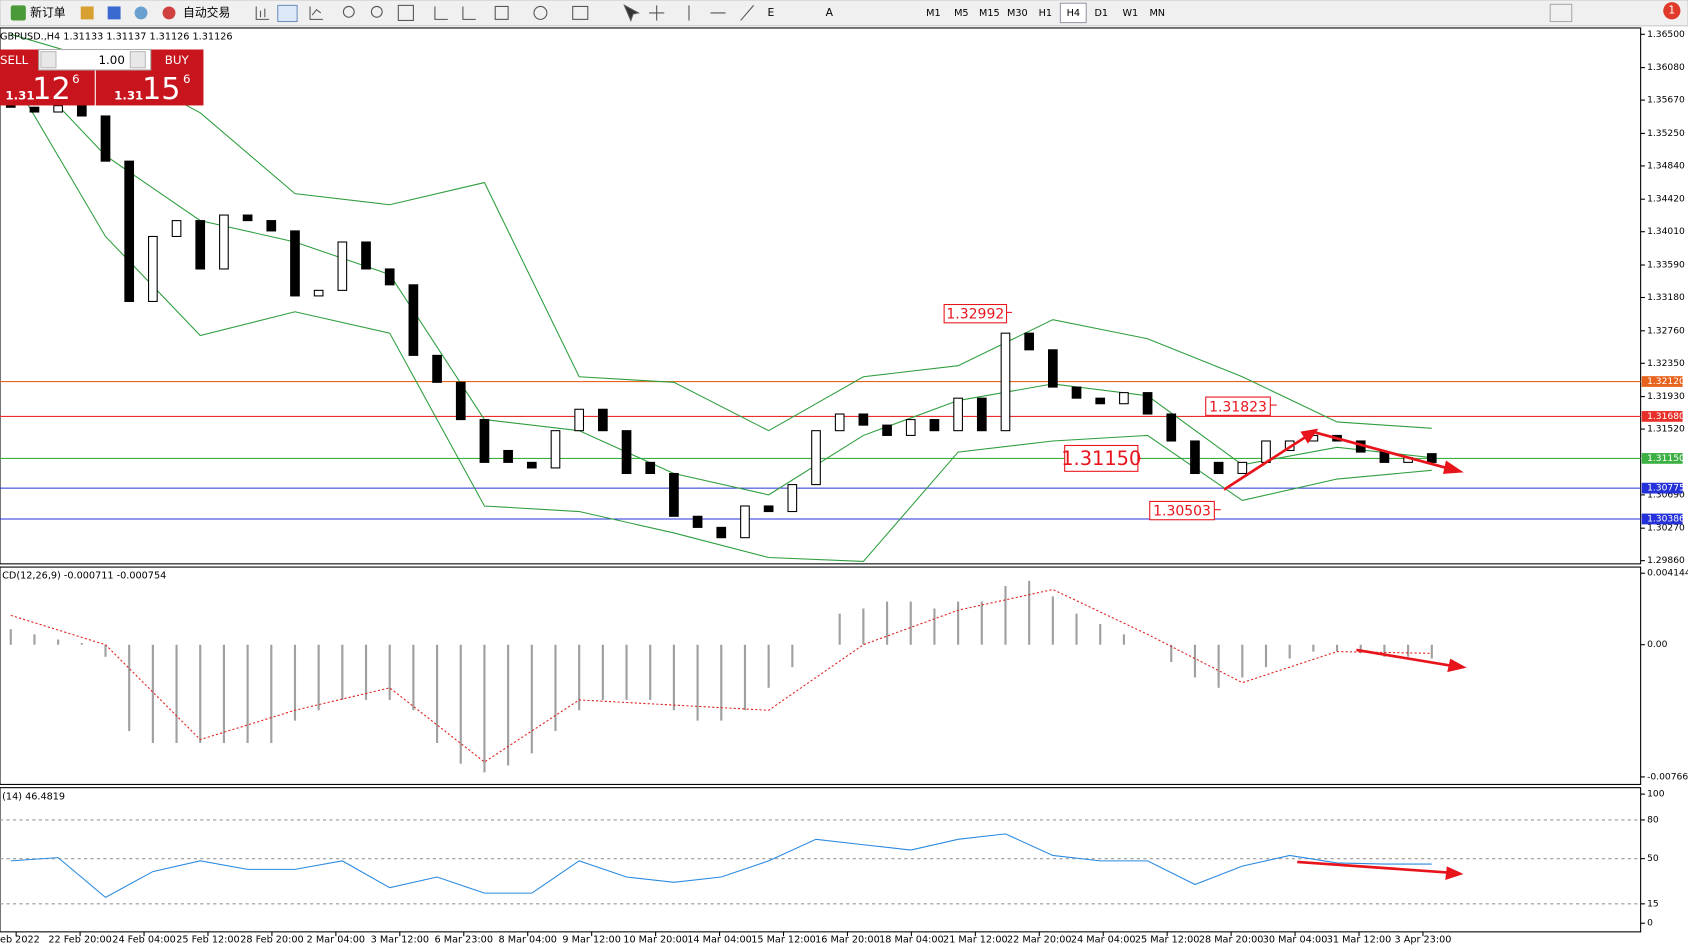  I want to click on arrowhead, so click(1457, 665).